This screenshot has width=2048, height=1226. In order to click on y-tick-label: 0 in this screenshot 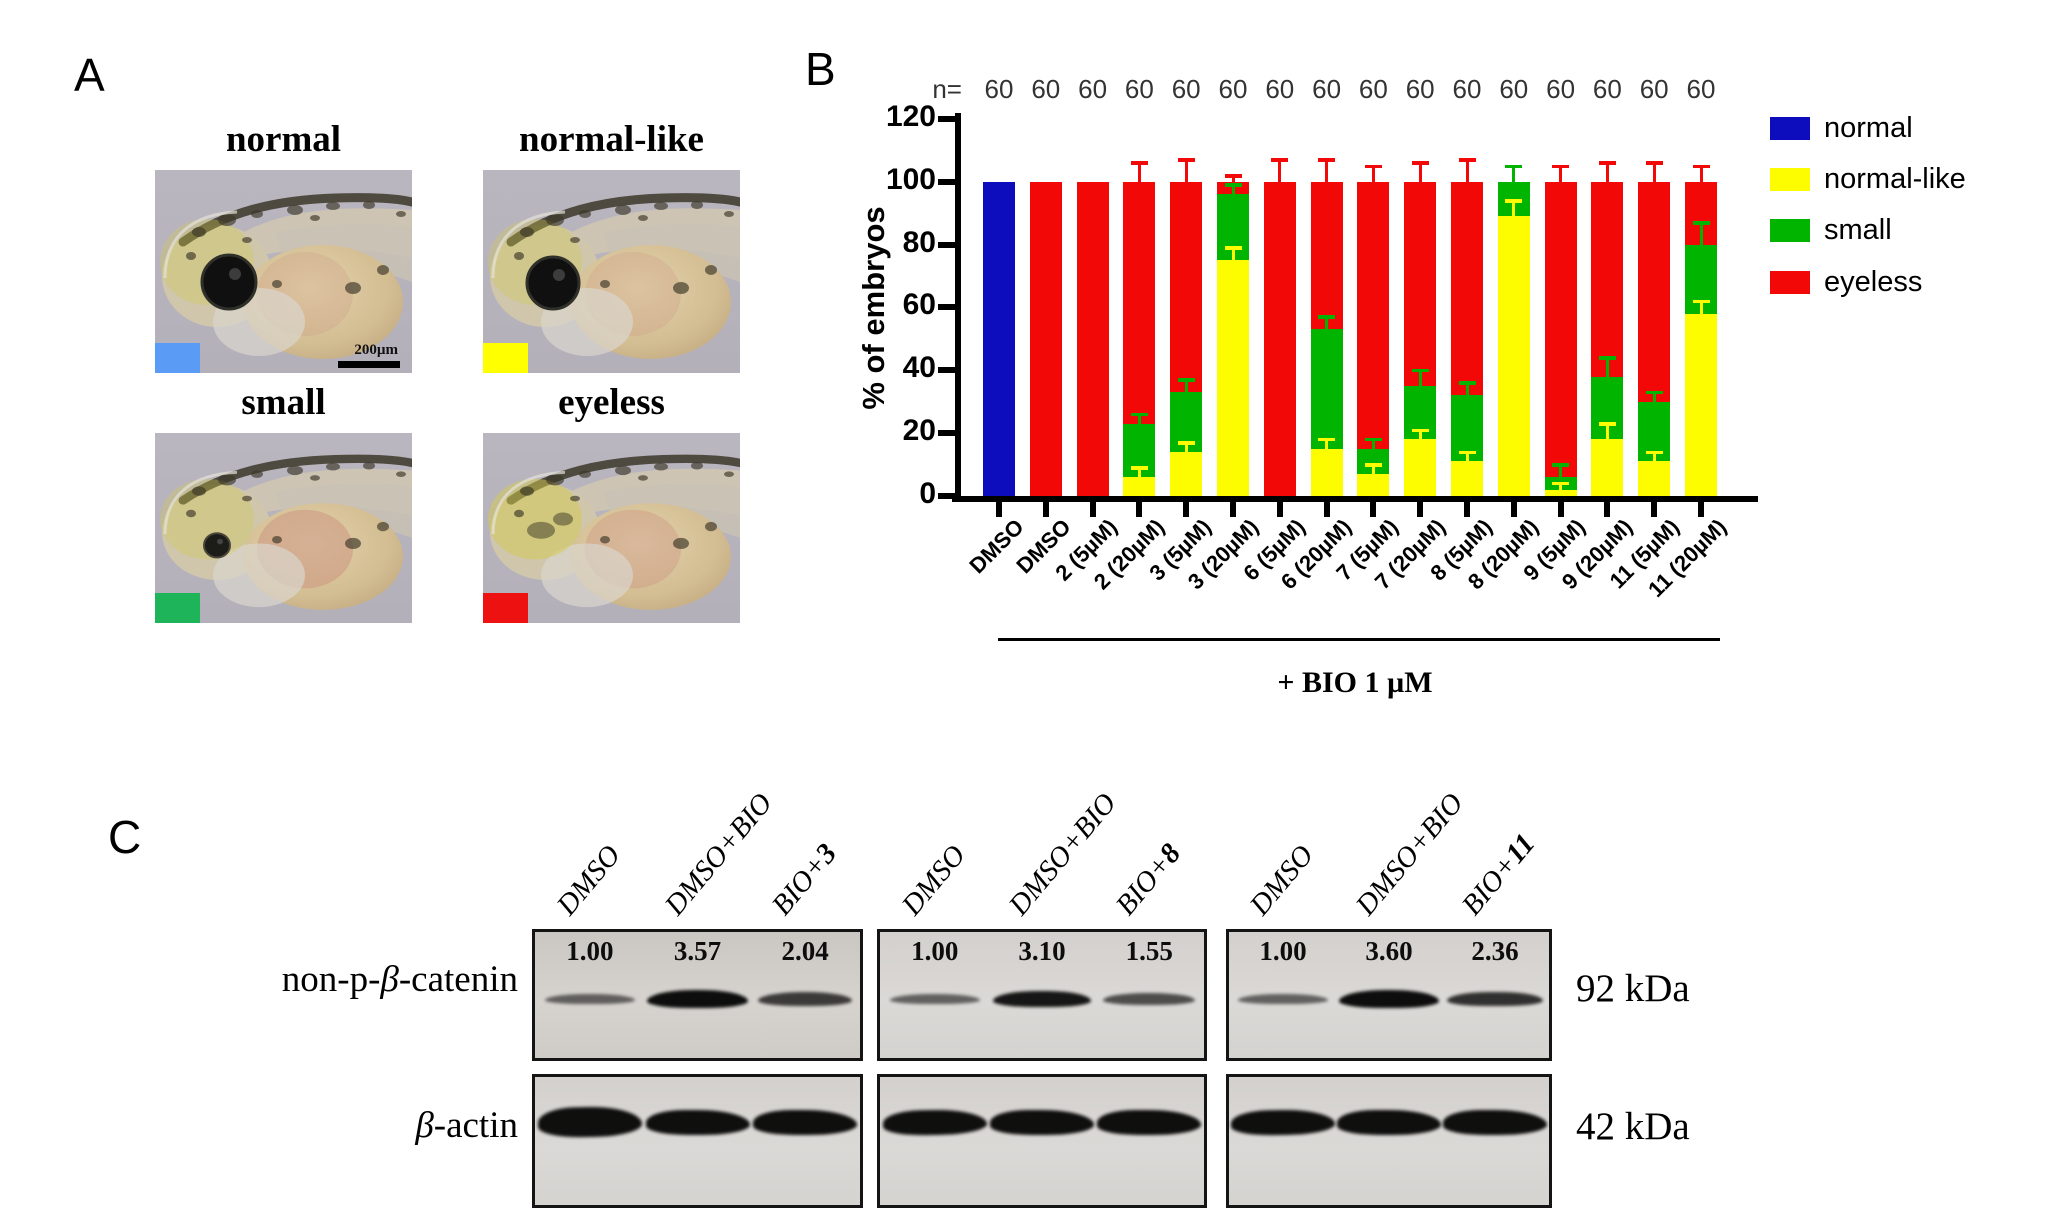, I will do `click(927, 493)`.